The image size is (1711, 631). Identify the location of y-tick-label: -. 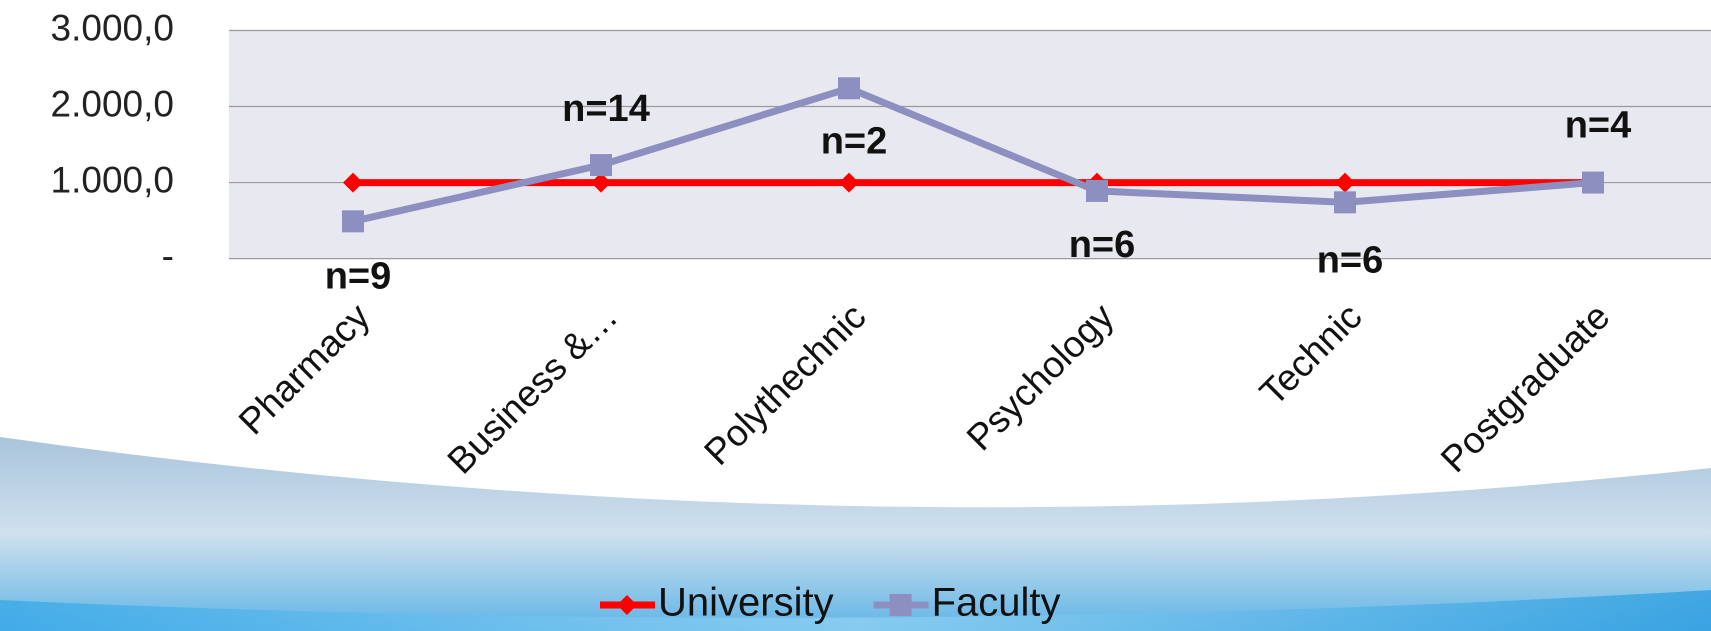
(168, 255).